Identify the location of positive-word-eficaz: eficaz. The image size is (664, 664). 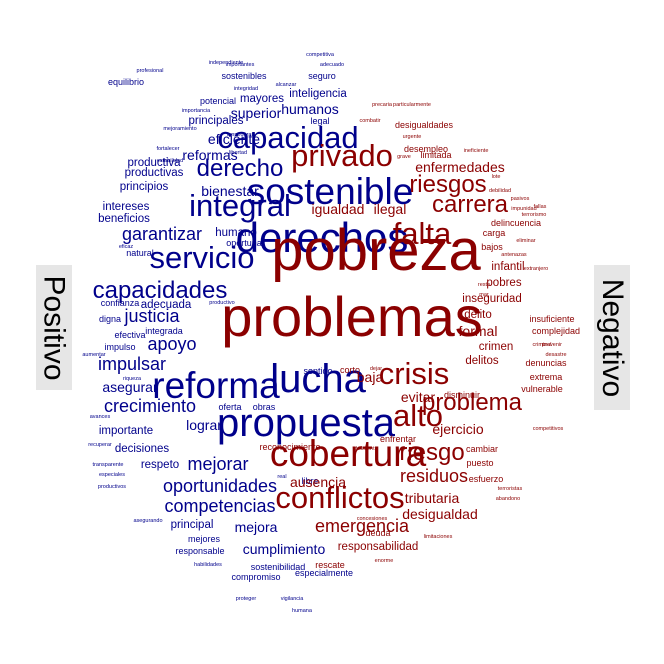
(126, 247).